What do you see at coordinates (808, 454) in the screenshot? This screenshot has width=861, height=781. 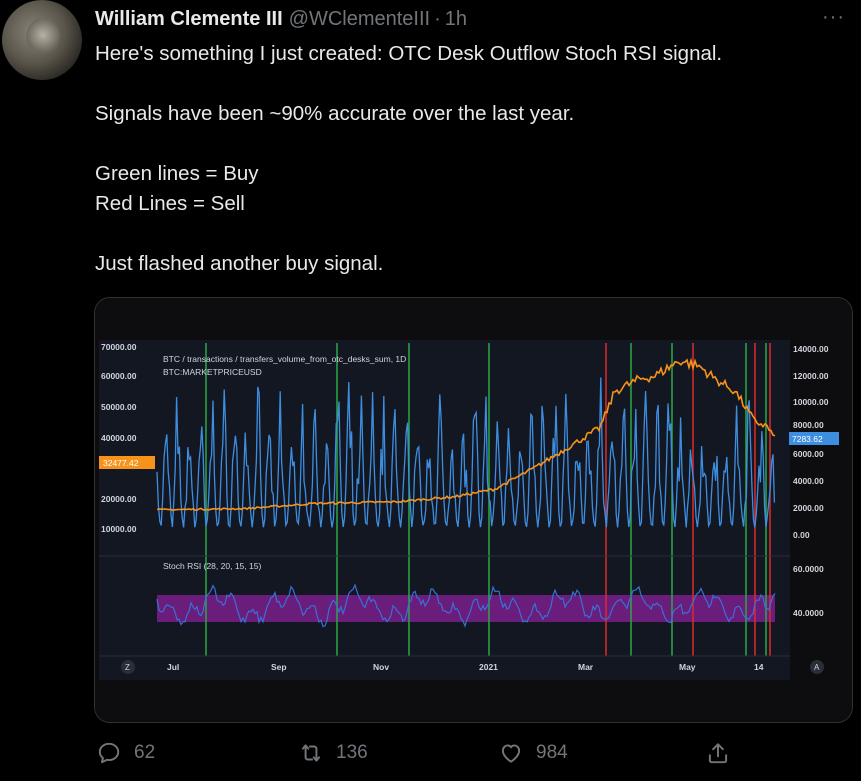 I see `right-axis-tick: 6000.00` at bounding box center [808, 454].